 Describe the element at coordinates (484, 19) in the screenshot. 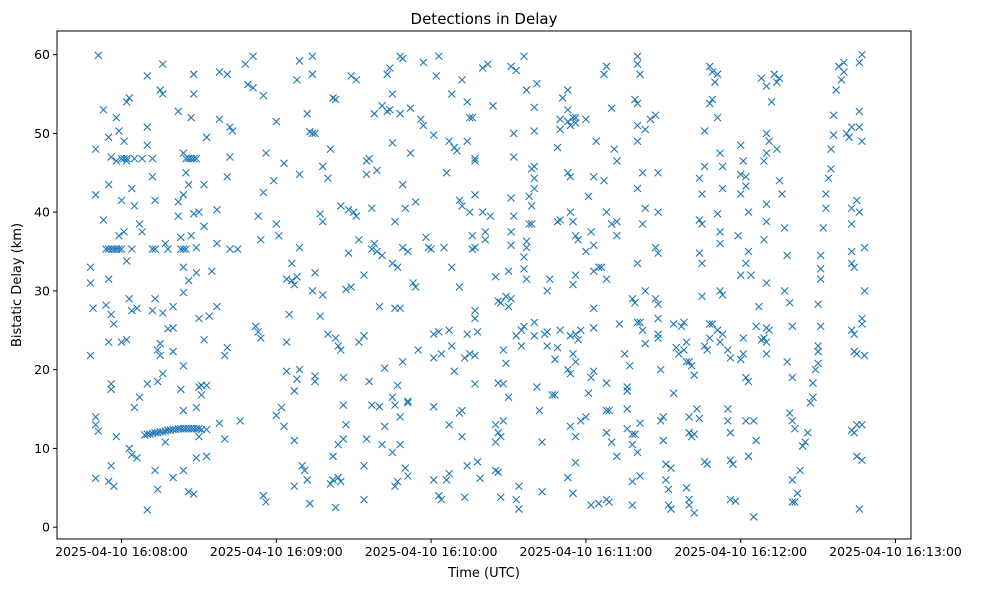

I see `chart-title: Detections in Delay` at that location.